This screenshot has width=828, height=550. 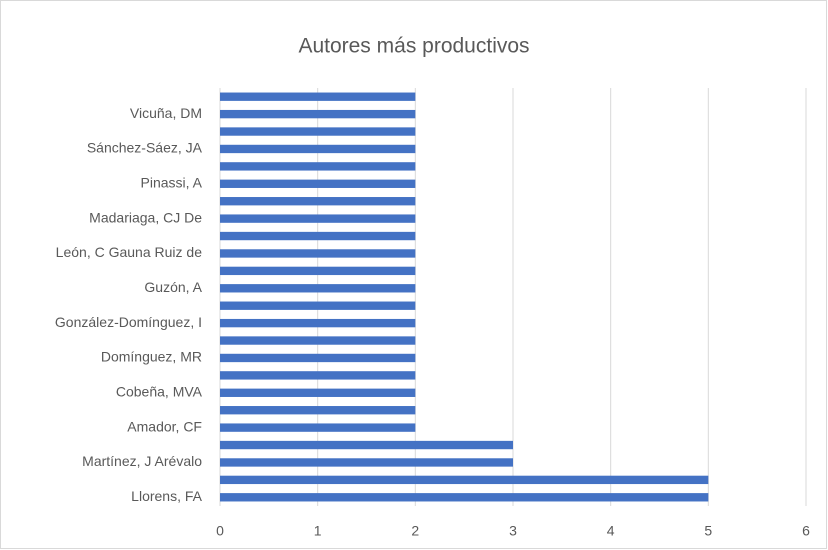 I want to click on x-tick-label: 6, so click(x=806, y=531).